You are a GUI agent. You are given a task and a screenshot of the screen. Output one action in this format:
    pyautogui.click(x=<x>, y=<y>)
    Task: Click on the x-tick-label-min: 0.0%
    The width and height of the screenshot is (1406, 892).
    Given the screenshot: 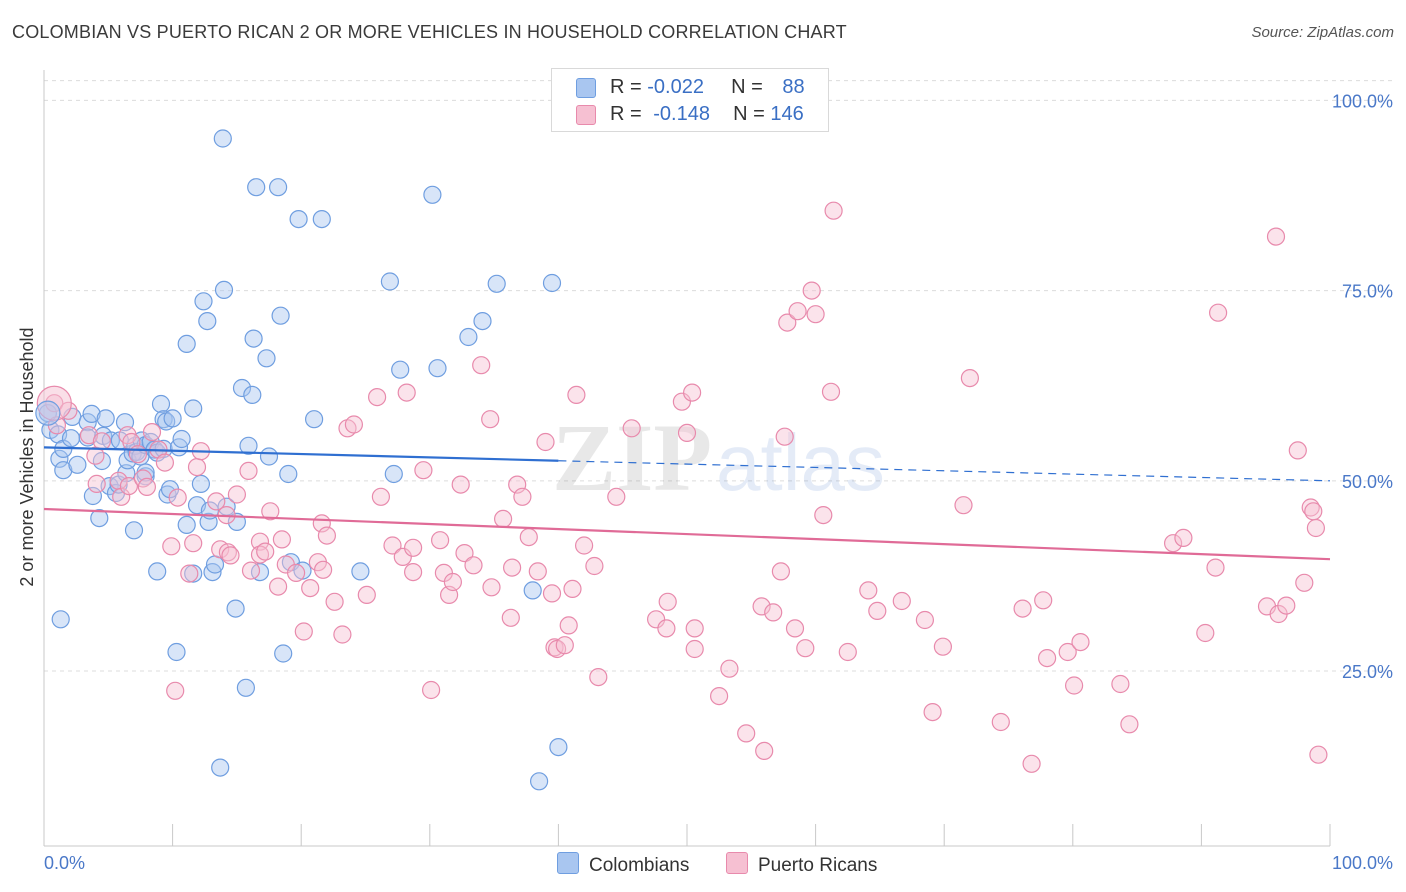 What is the action you would take?
    pyautogui.click(x=64, y=863)
    